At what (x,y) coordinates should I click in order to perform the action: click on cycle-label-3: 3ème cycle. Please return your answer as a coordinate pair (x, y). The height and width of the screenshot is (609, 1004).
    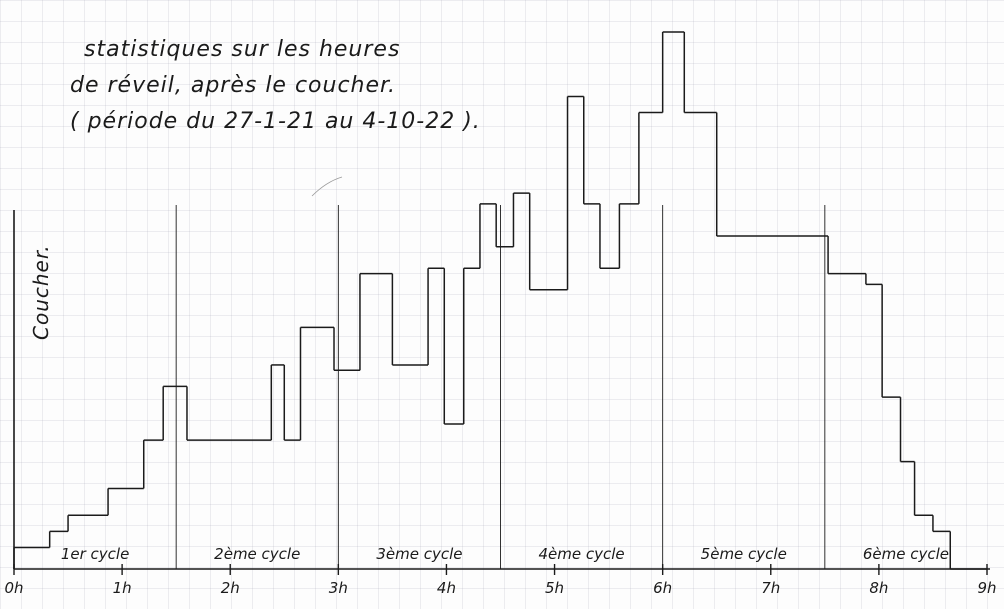
    Looking at the image, I should click on (419, 554).